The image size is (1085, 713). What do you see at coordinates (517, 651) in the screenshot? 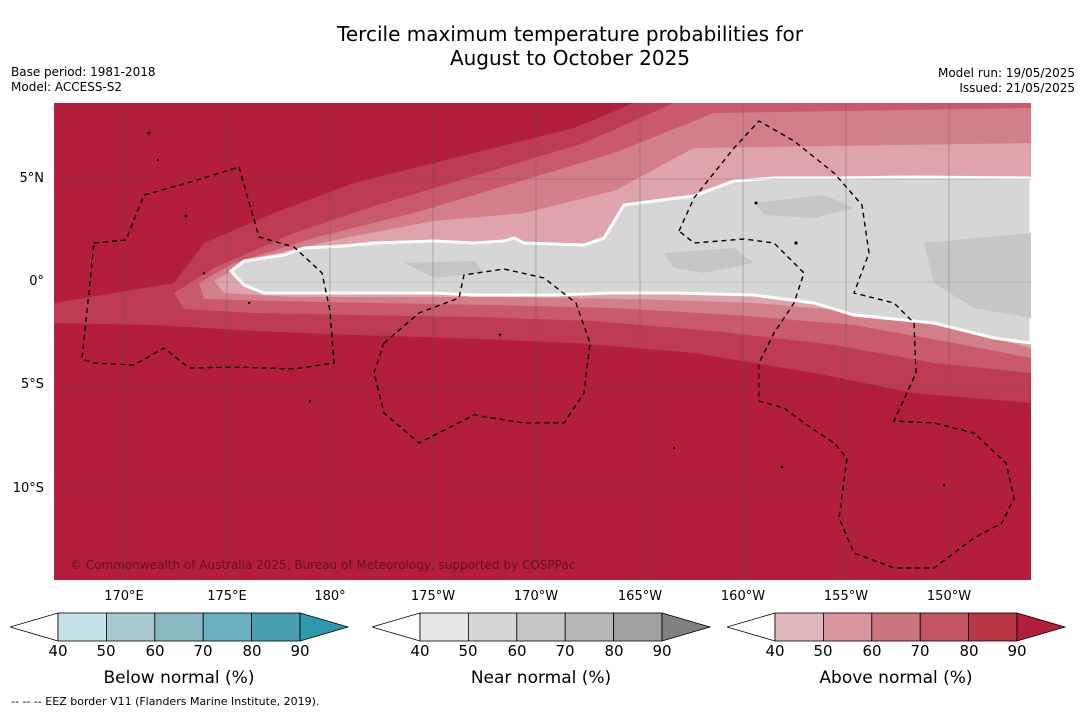
I see `near-tick-60: 60` at bounding box center [517, 651].